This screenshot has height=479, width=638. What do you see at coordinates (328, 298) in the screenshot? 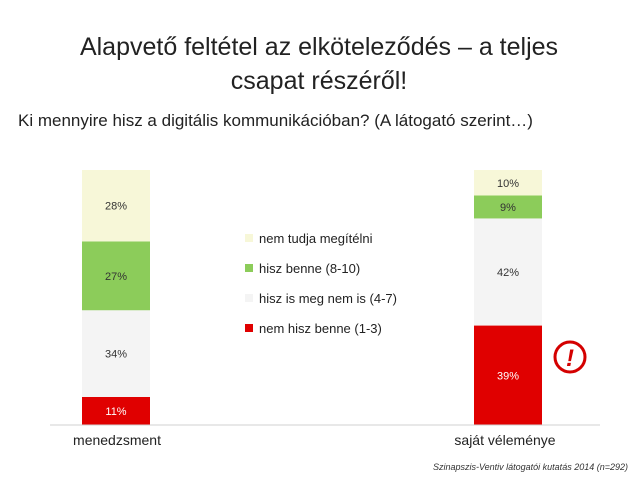
I see `legend-label: hisz is meg nem is (4-7)` at bounding box center [328, 298].